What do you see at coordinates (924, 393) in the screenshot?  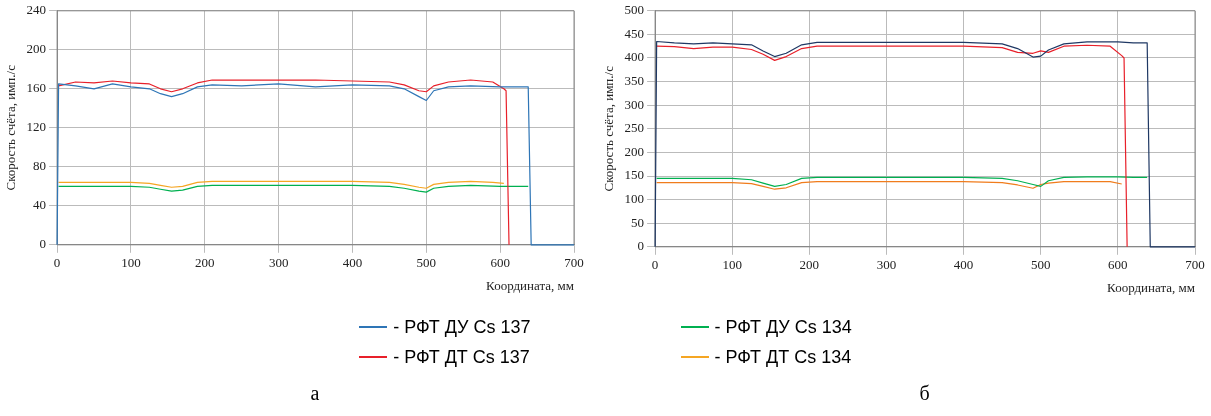 I see `text: б` at bounding box center [924, 393].